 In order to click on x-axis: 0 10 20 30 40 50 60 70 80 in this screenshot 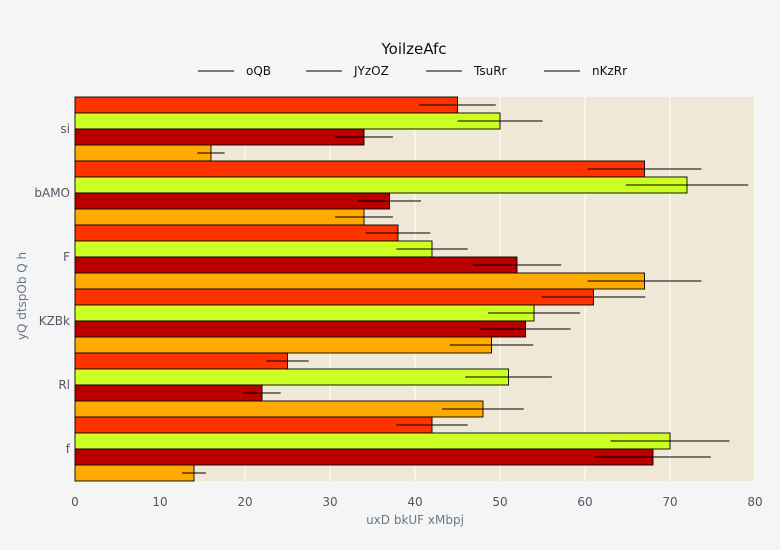, I will do `click(416, 502)`.